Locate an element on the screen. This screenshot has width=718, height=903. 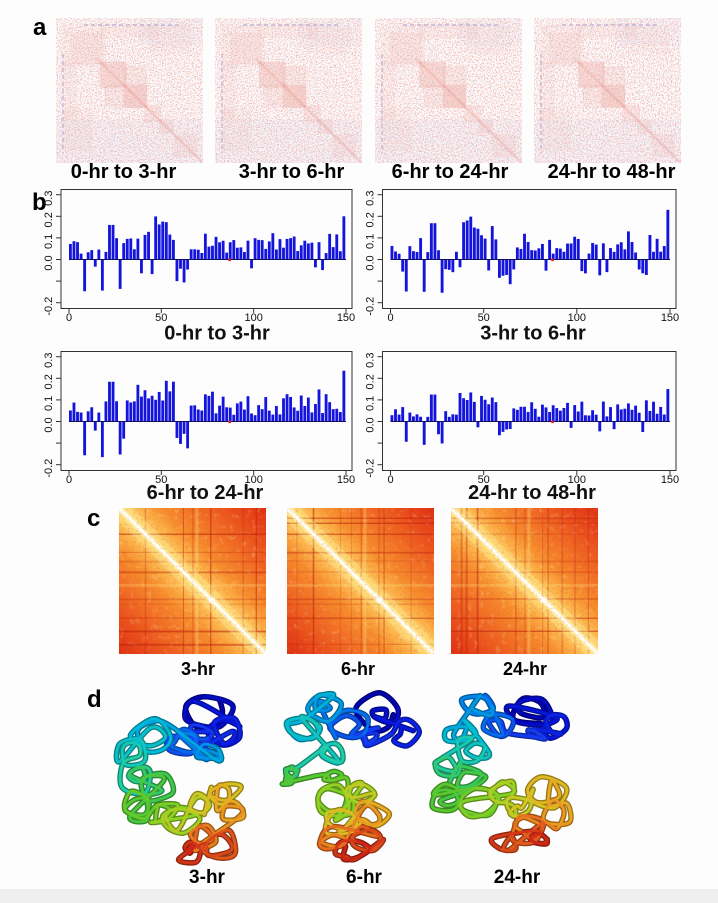
svg-text: 6-hr to 24-hr is located at coordinates (205, 493).